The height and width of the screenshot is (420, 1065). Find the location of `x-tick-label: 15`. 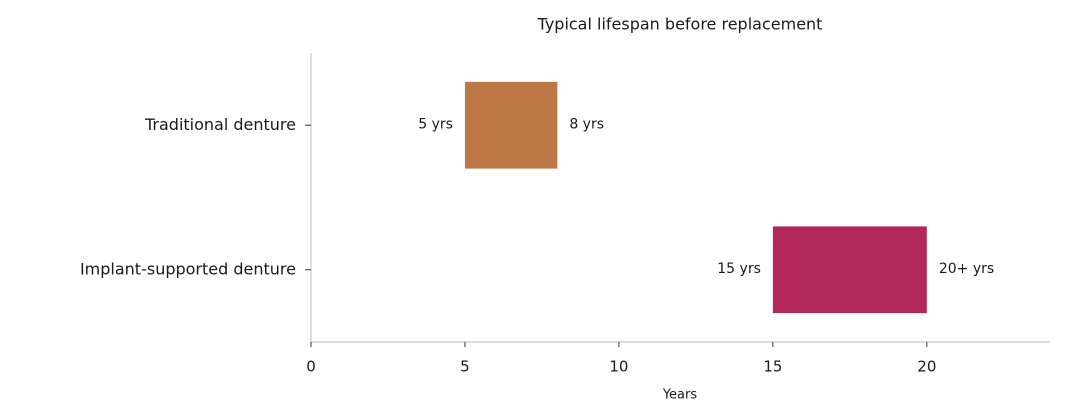

x-tick-label: 15 is located at coordinates (772, 367).